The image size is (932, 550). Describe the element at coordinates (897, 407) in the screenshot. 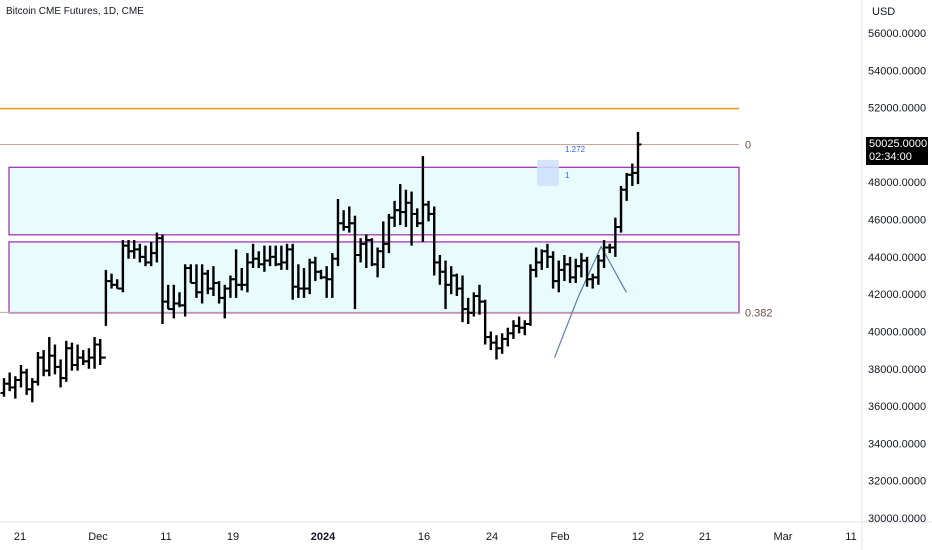

I see `y-axis-tick-label: 36000.0000` at that location.